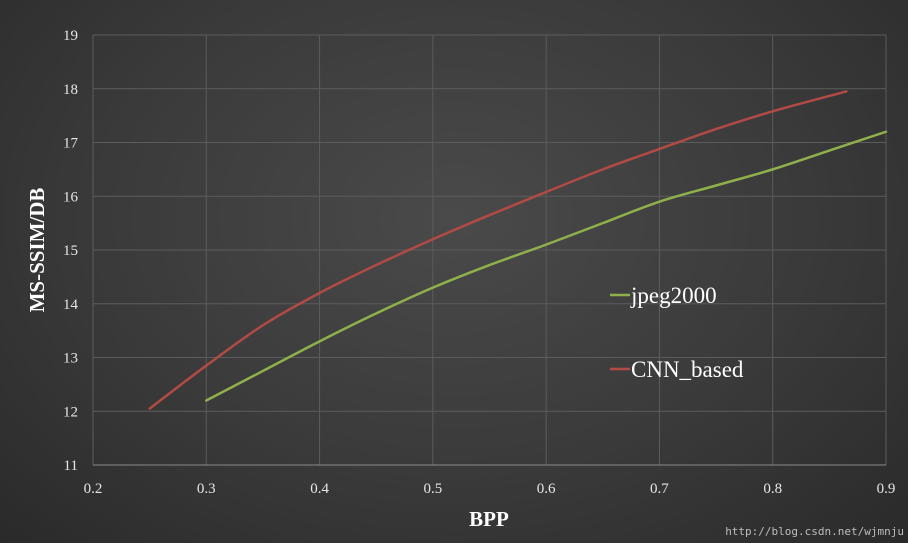 Image resolution: width=908 pixels, height=543 pixels. I want to click on y-tick-label: 18, so click(70, 90).